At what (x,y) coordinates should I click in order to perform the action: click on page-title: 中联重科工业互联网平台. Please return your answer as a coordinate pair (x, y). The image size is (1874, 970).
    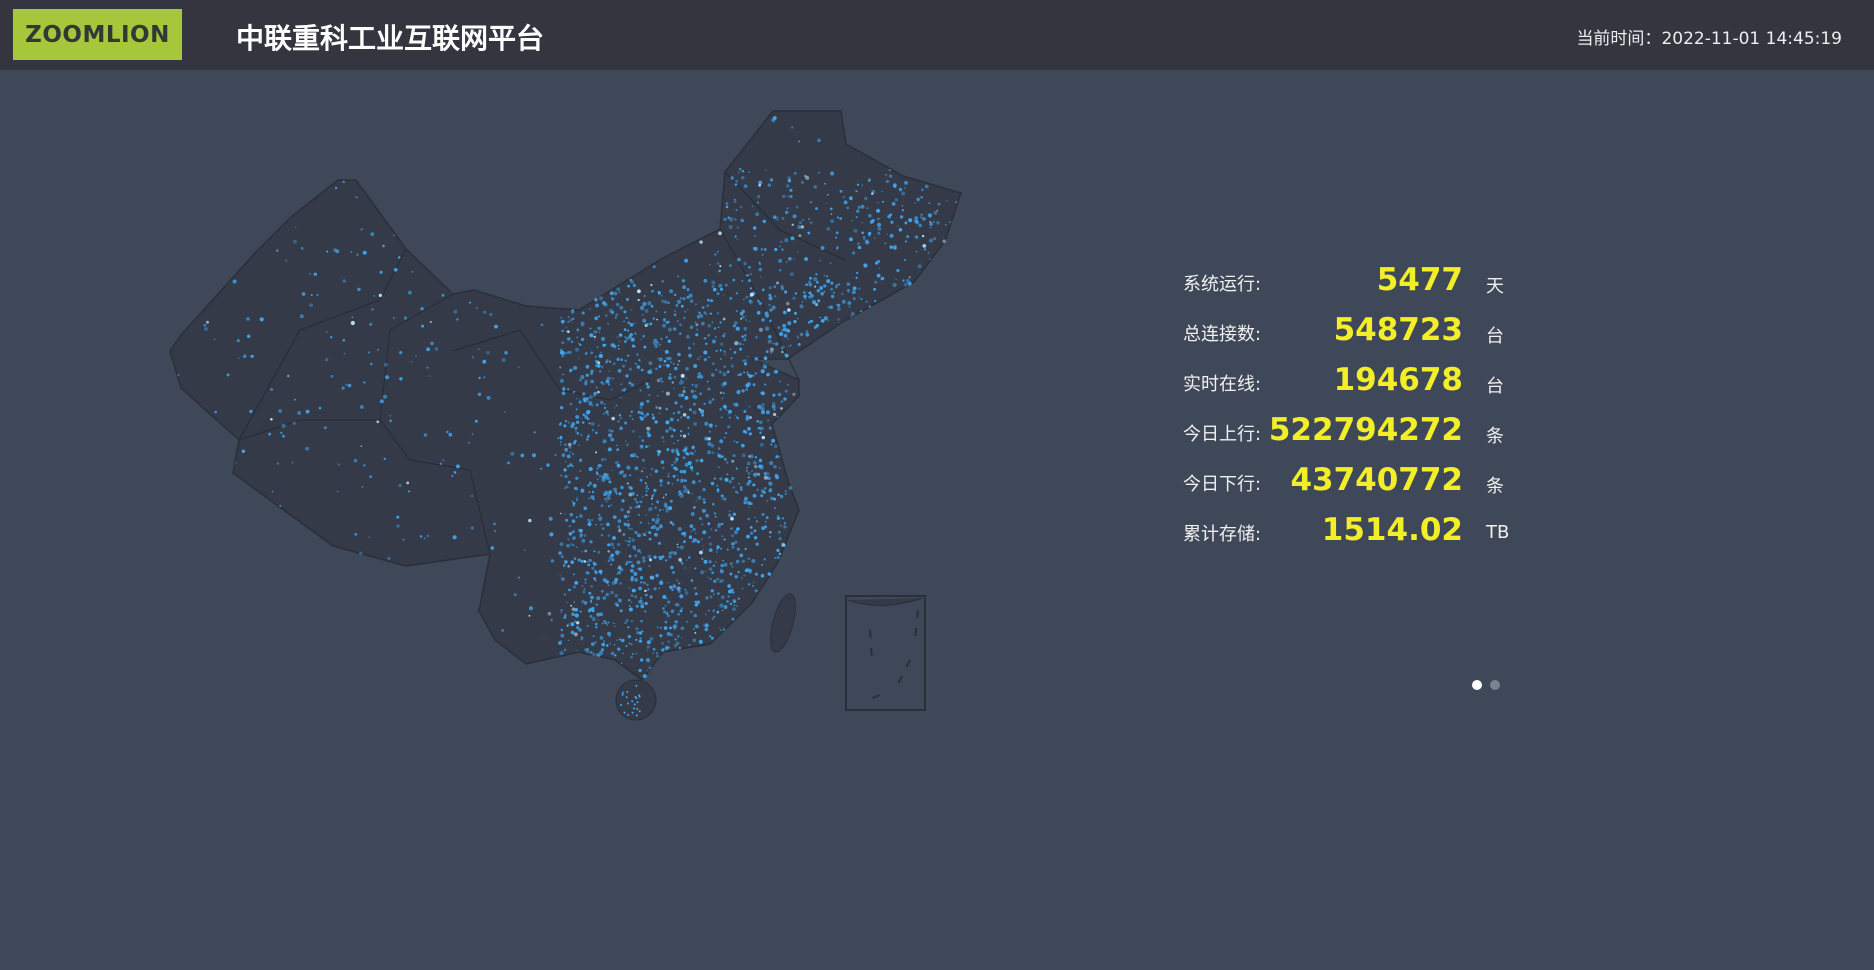
    Looking at the image, I should click on (390, 38).